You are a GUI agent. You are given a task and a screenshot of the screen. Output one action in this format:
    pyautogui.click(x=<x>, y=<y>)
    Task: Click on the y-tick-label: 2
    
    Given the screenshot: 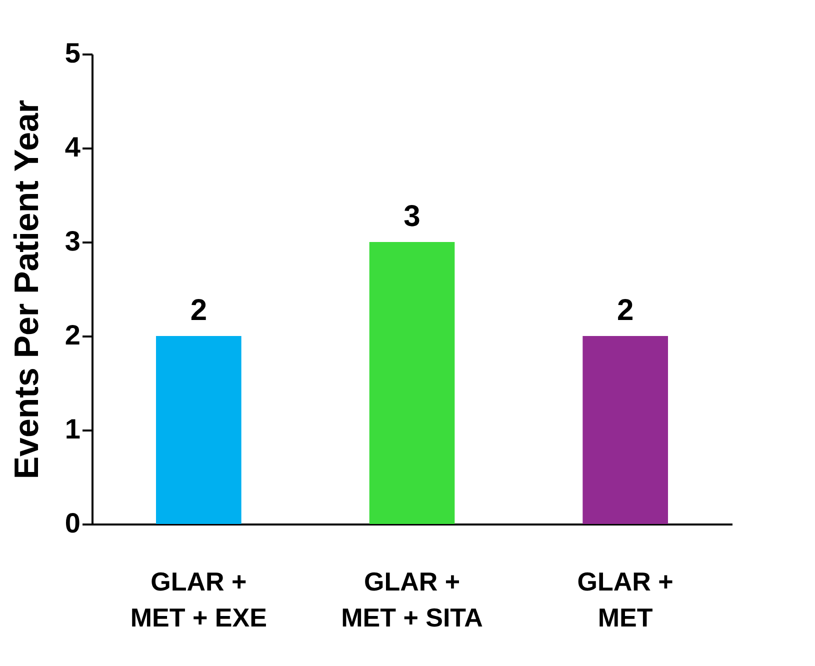 What is the action you would take?
    pyautogui.click(x=72, y=335)
    